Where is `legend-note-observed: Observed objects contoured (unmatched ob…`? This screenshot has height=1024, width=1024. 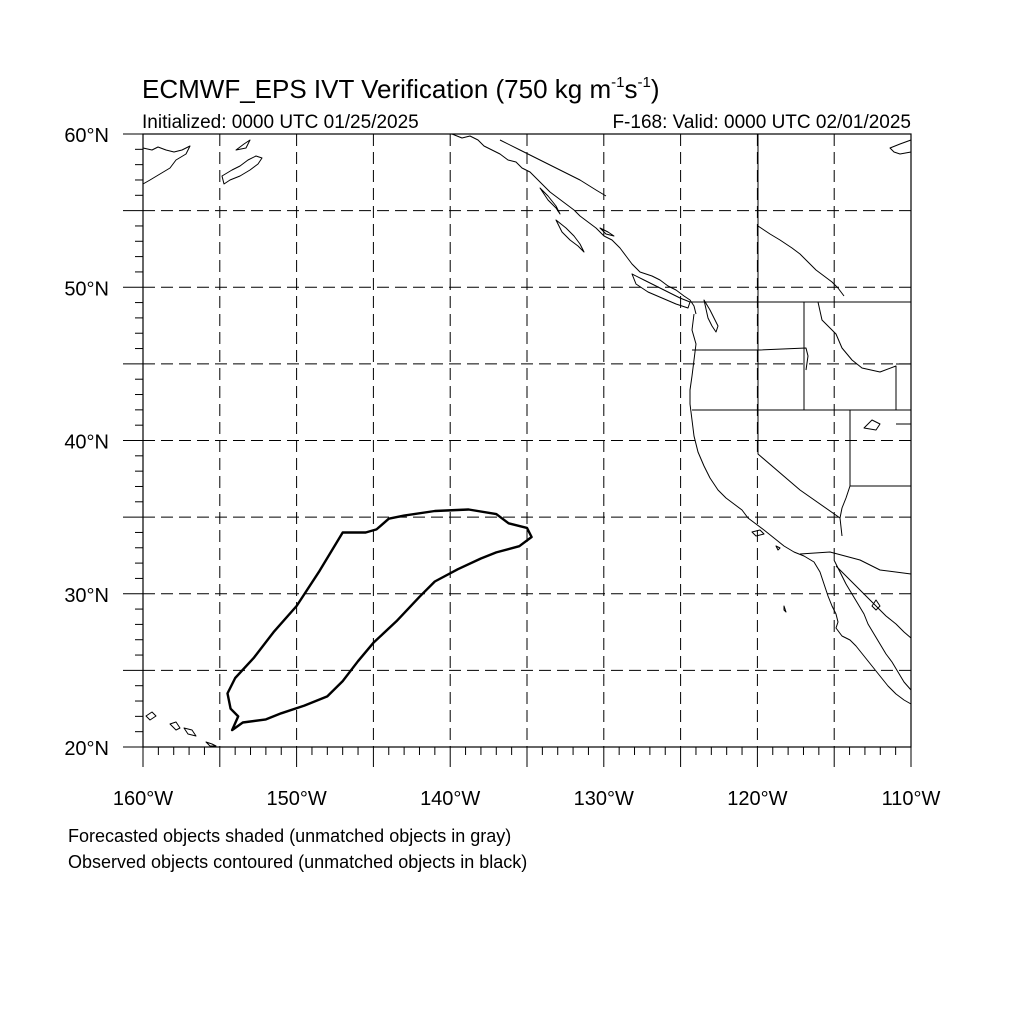 legend-note-observed: Observed objects contoured (unmatched ob… is located at coordinates (297, 862).